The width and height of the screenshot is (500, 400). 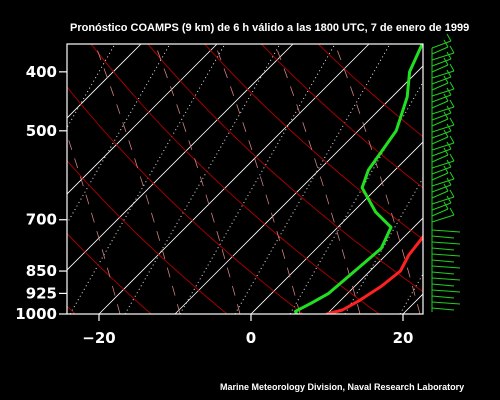 What do you see at coordinates (41, 220) in the screenshot?
I see `y-tick-label: 700` at bounding box center [41, 220].